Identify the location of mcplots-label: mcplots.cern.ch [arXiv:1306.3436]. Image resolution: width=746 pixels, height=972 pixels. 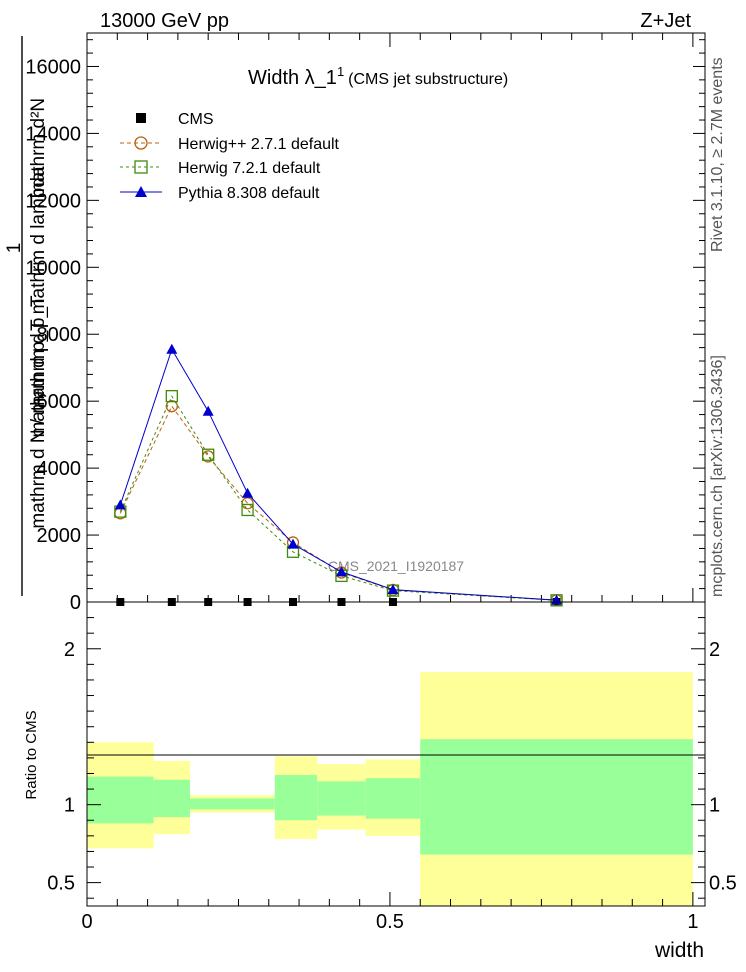
(717, 476).